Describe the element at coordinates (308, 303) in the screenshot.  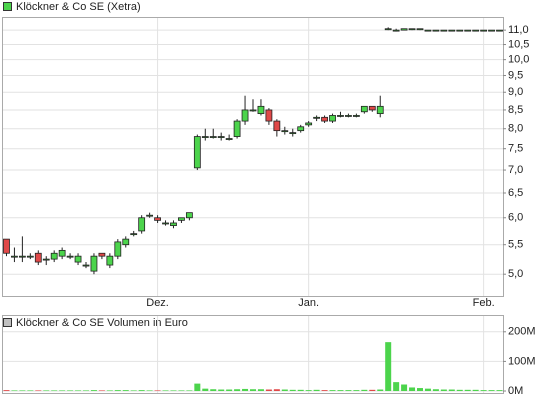
I see `x-tick-label: Jan.` at that location.